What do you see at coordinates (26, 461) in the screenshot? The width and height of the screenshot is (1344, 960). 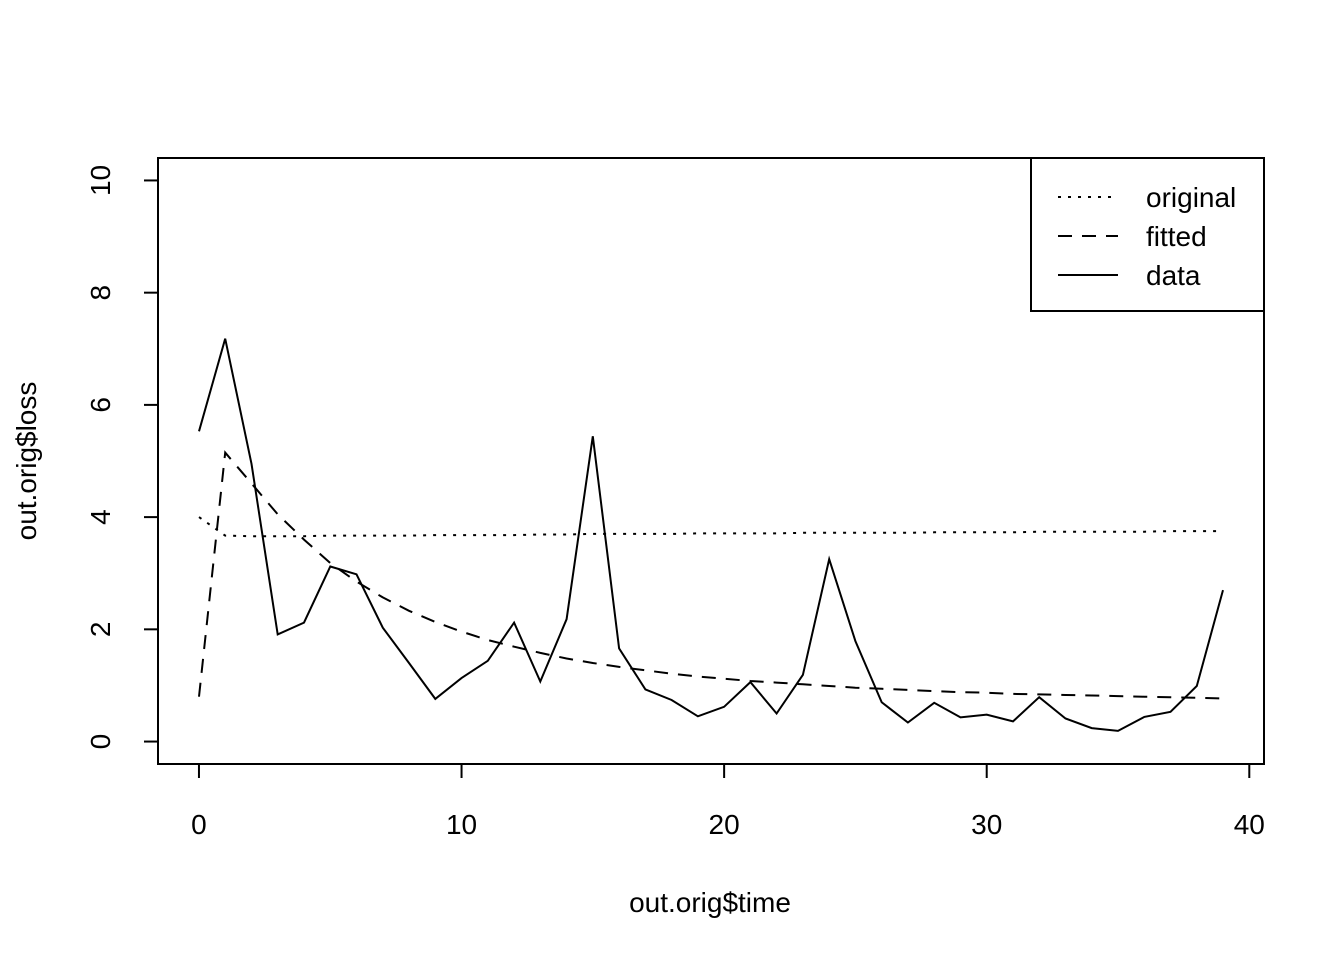 I see `y-axis-title: out.orig$loss` at bounding box center [26, 461].